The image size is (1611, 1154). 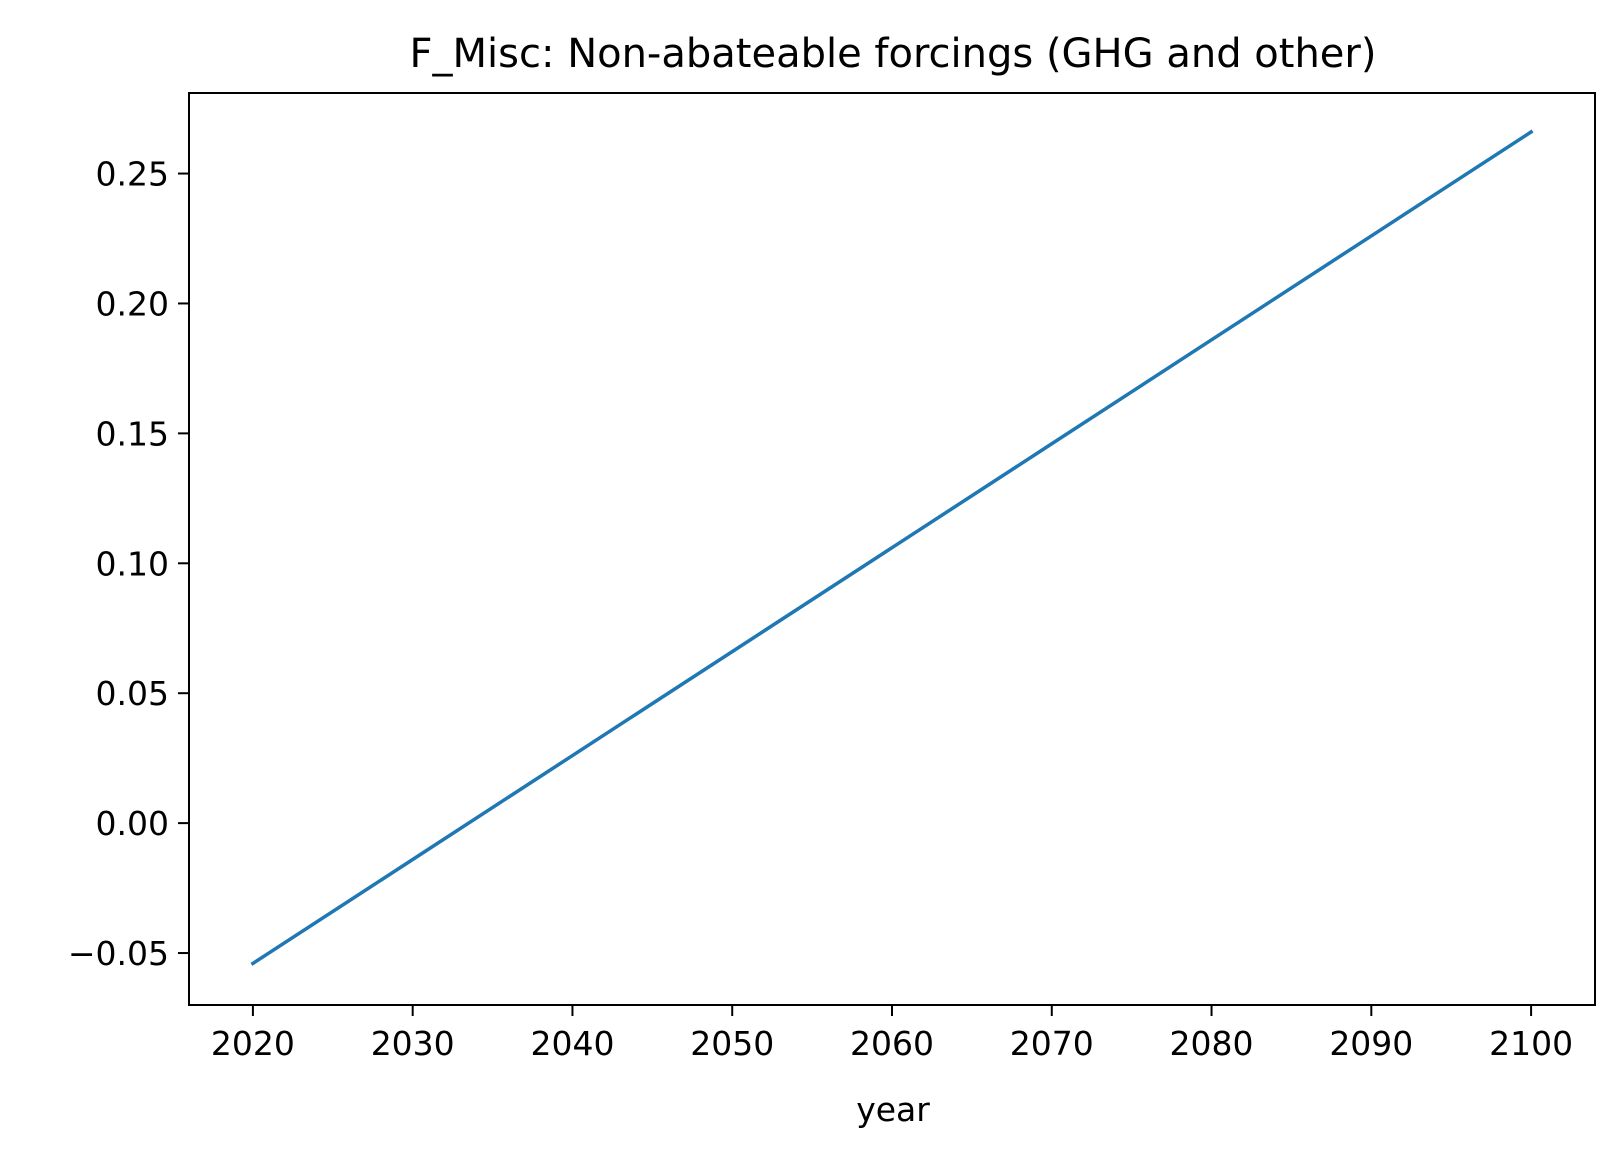 I want to click on x-tick-label: 2050, so click(x=732, y=1043).